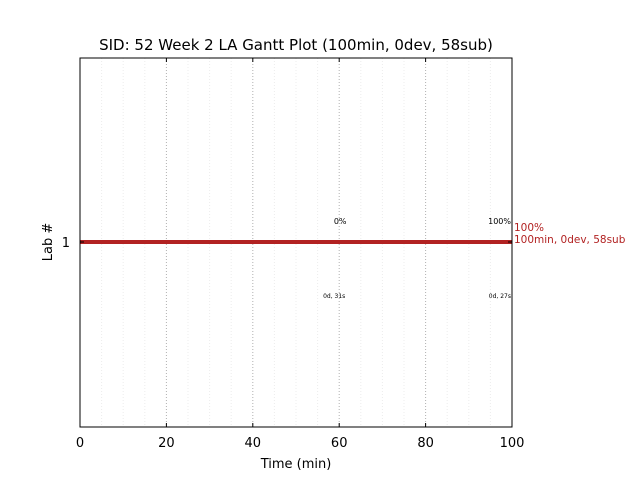 The height and width of the screenshot is (480, 640). What do you see at coordinates (296, 464) in the screenshot?
I see `x-axis-label: Time (min)` at bounding box center [296, 464].